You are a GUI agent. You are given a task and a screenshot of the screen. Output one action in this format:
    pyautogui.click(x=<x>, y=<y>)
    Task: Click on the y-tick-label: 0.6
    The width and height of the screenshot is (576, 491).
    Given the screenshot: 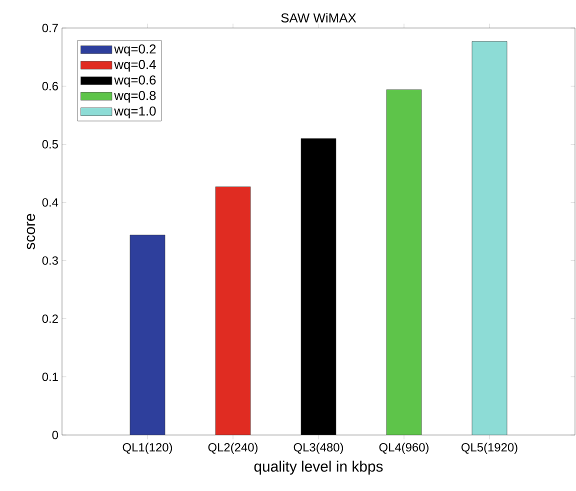 What is the action you would take?
    pyautogui.click(x=50, y=86)
    